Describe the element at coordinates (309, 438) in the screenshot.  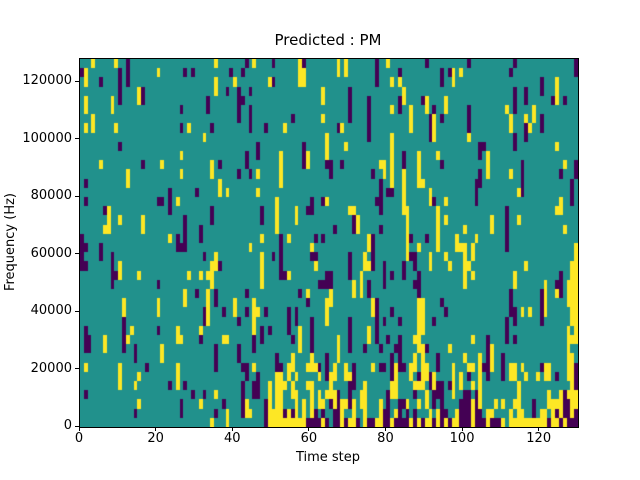
I see `x-tick-label: 60` at that location.